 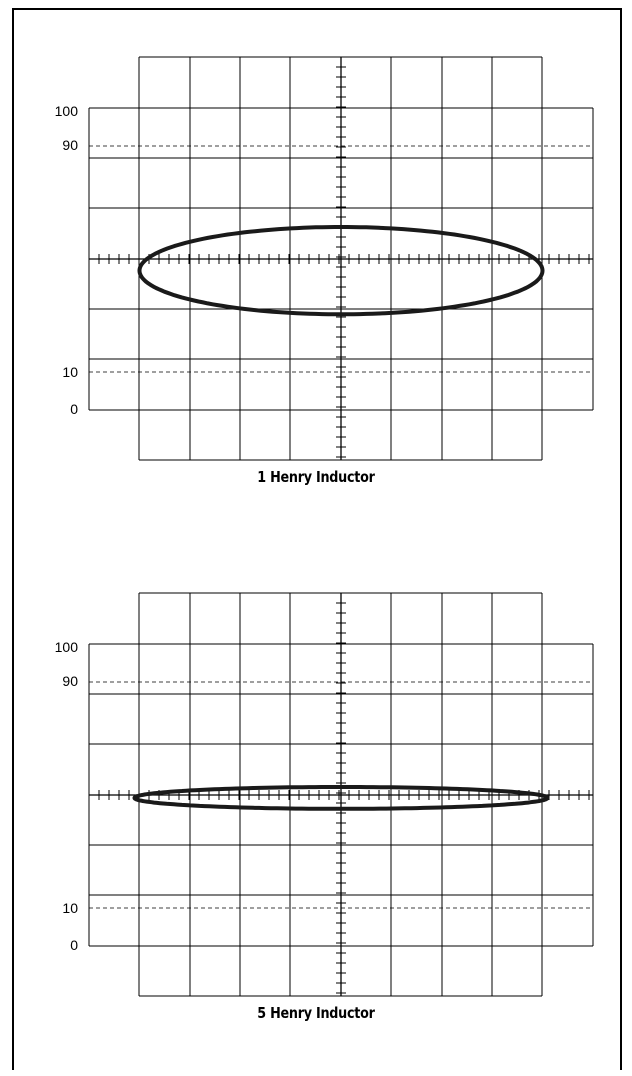 I want to click on scope-1-caption: 1 Henry Inductor, so click(x=316, y=477).